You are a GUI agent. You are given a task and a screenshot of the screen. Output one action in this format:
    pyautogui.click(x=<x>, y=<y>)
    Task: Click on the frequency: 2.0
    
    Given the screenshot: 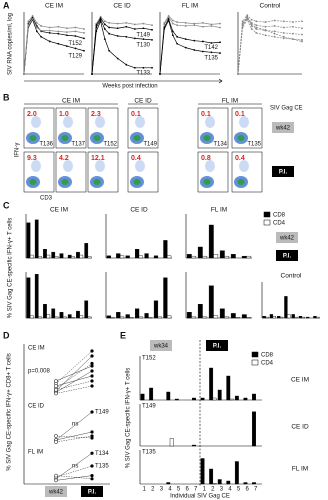 What is the action you would take?
    pyautogui.click(x=32, y=114)
    